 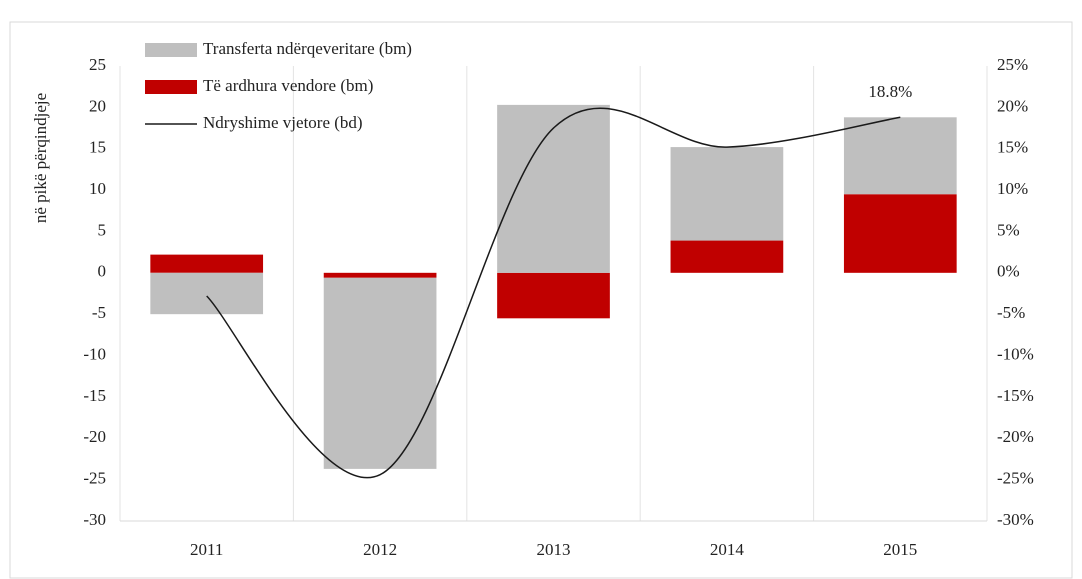 What do you see at coordinates (307, 48) in the screenshot?
I see `legend-label: Transferta ndërqeveritare (bm)` at bounding box center [307, 48].